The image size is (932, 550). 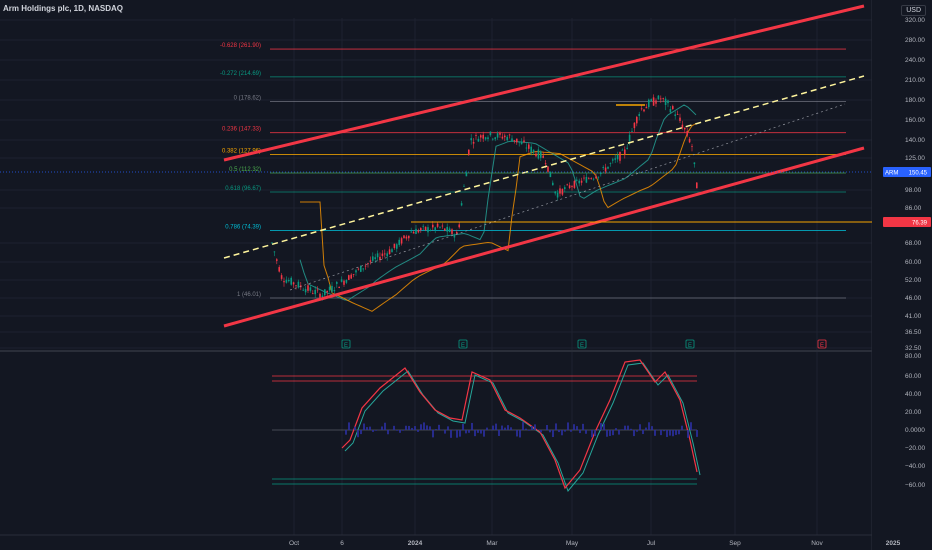 I want to click on time-tick-label: Oct, so click(x=294, y=543).